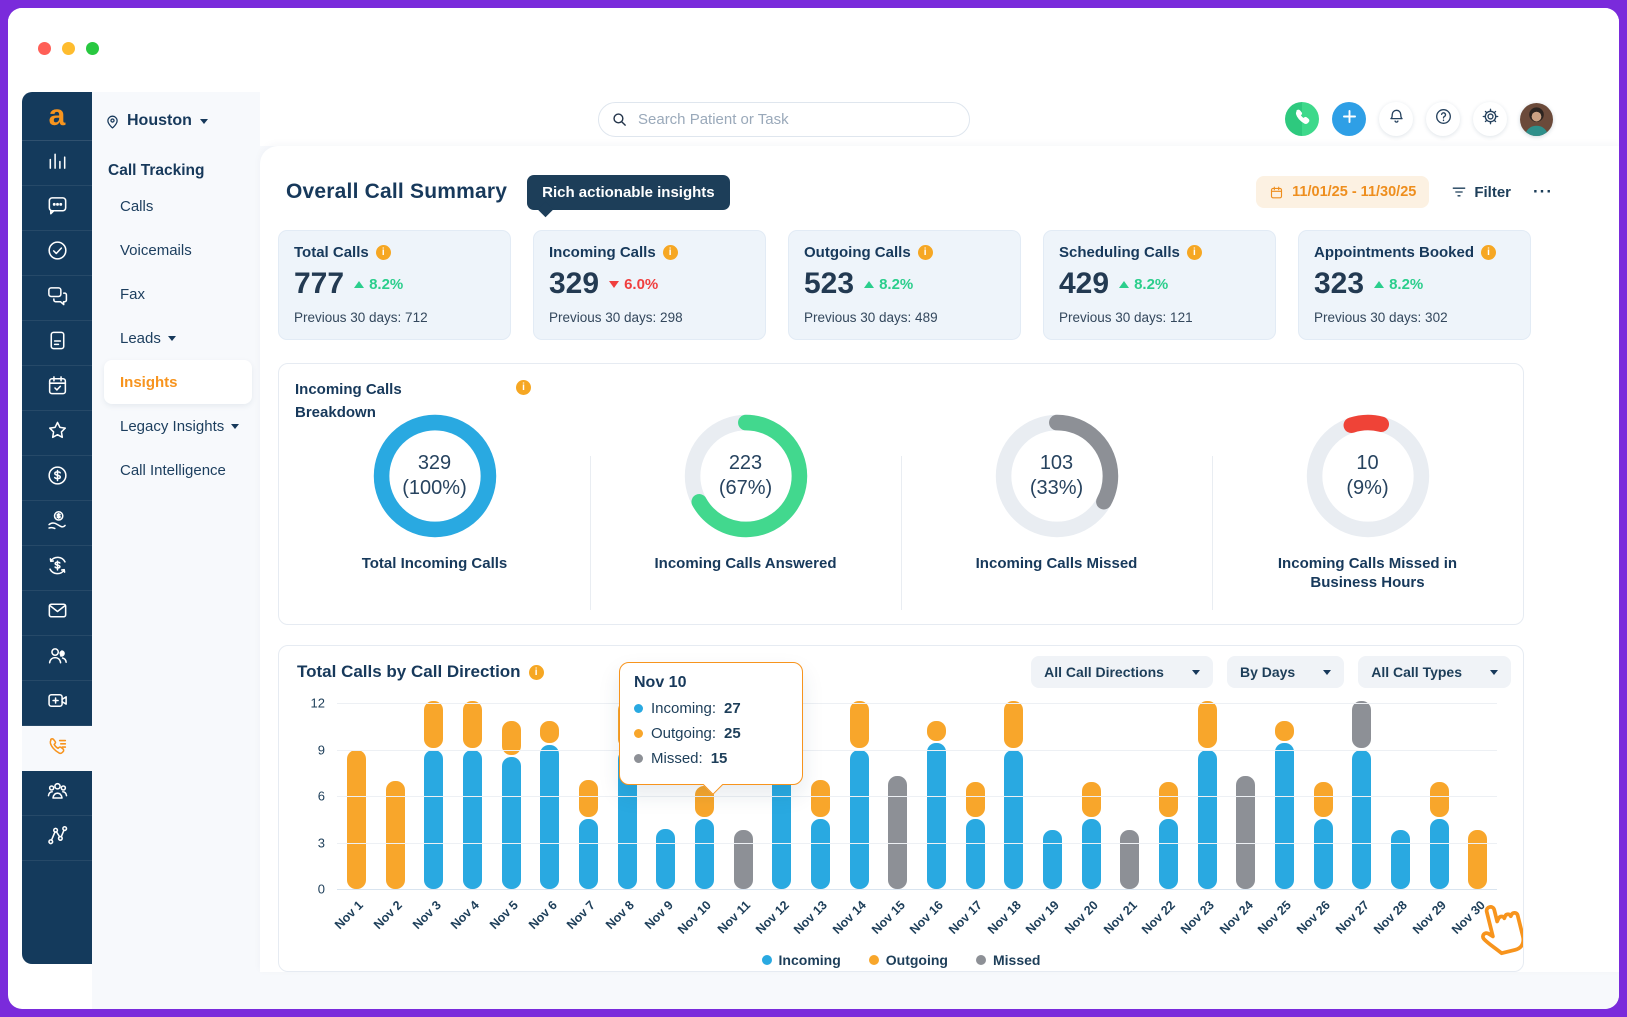 The image size is (1627, 1017). I want to click on rail-video-plus-icon, so click(57, 703).